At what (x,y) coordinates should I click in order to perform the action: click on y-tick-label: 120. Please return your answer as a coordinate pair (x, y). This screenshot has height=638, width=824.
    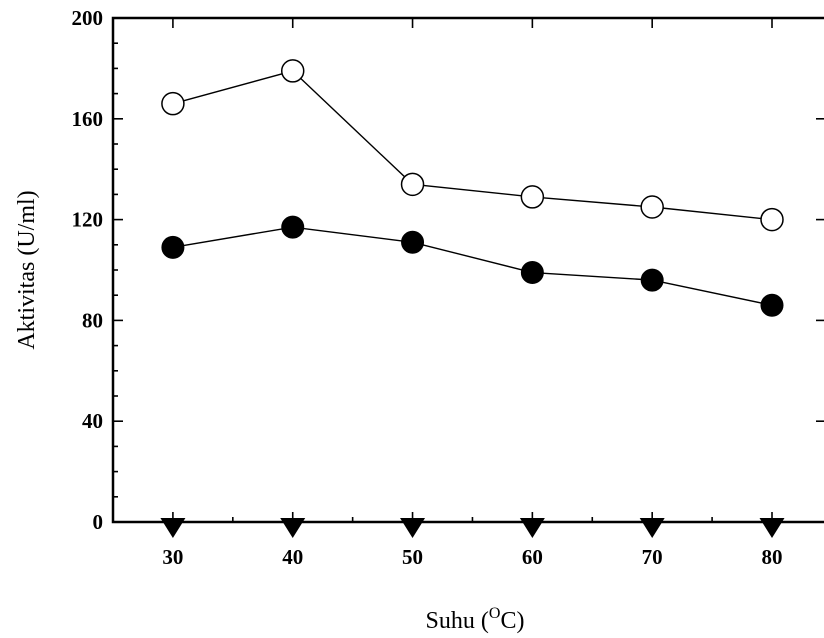
    Looking at the image, I should click on (88, 220).